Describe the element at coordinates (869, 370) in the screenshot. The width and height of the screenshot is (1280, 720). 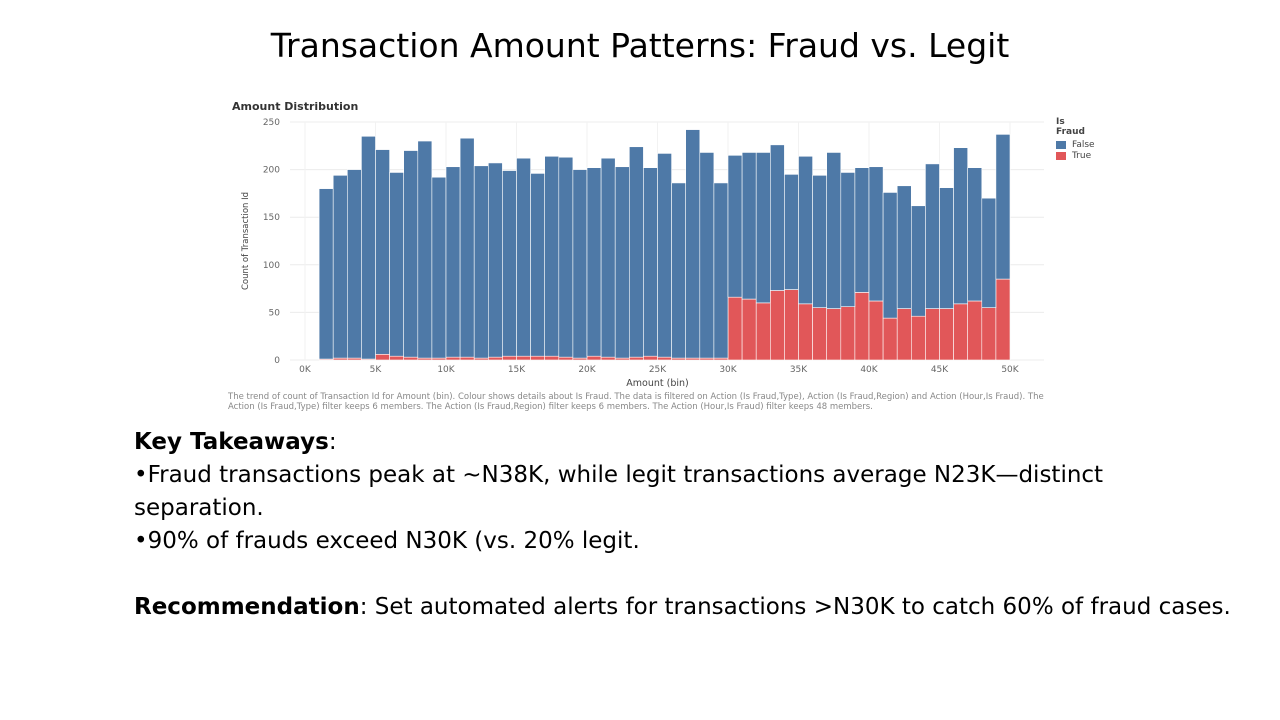
I see `x-tick-label: 40K` at that location.